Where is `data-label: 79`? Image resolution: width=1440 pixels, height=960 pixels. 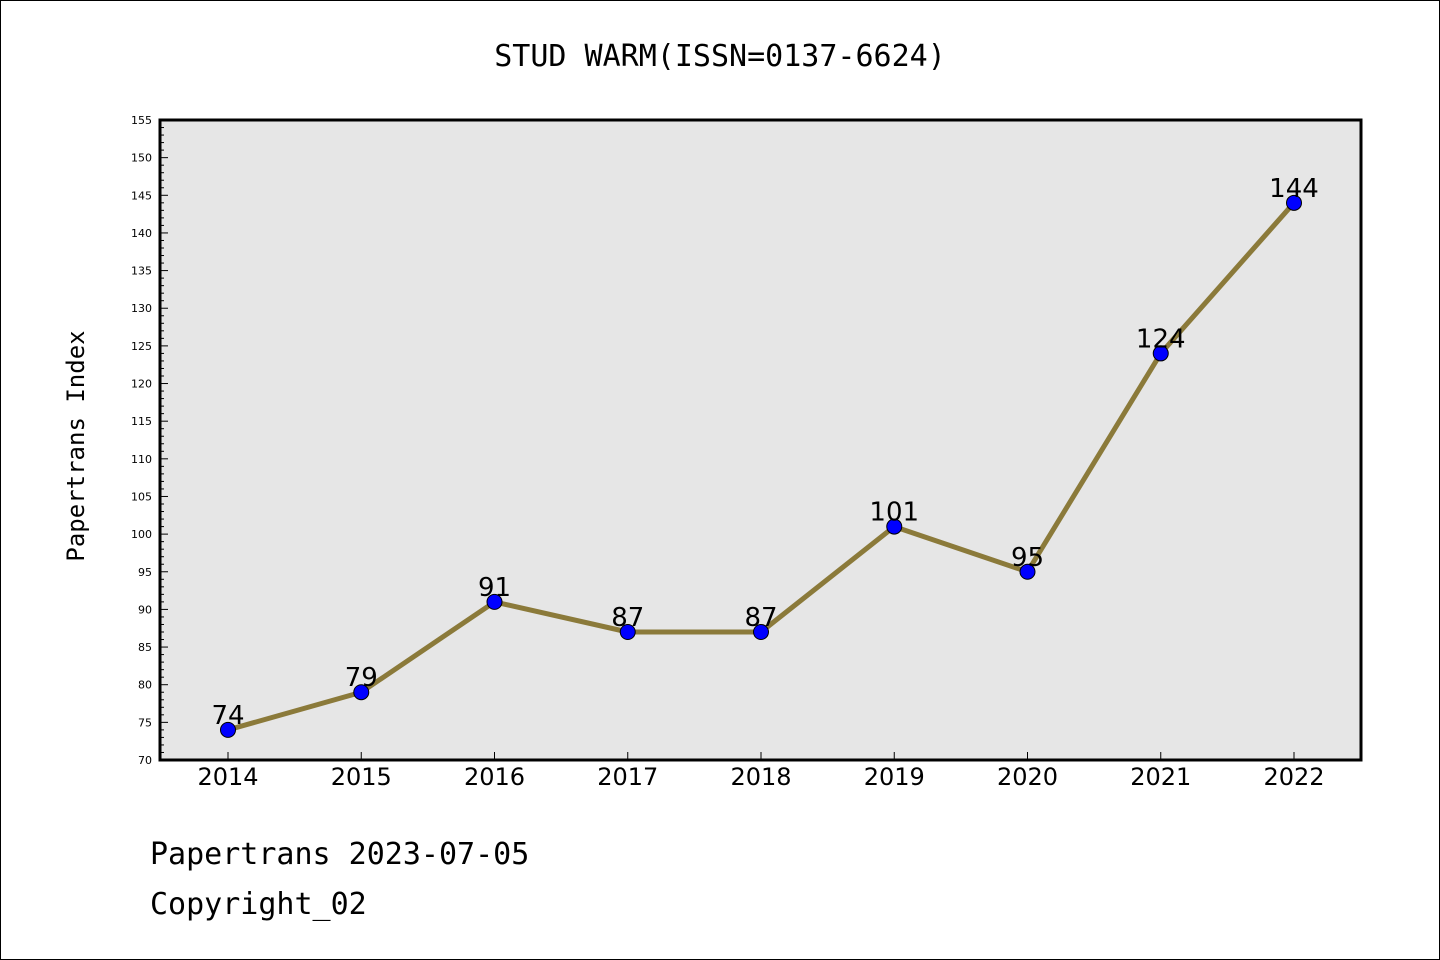 data-label: 79 is located at coordinates (361, 678).